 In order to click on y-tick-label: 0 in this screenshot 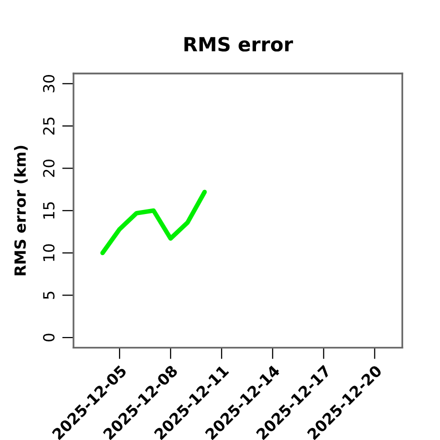, I will do `click(49, 338)`.